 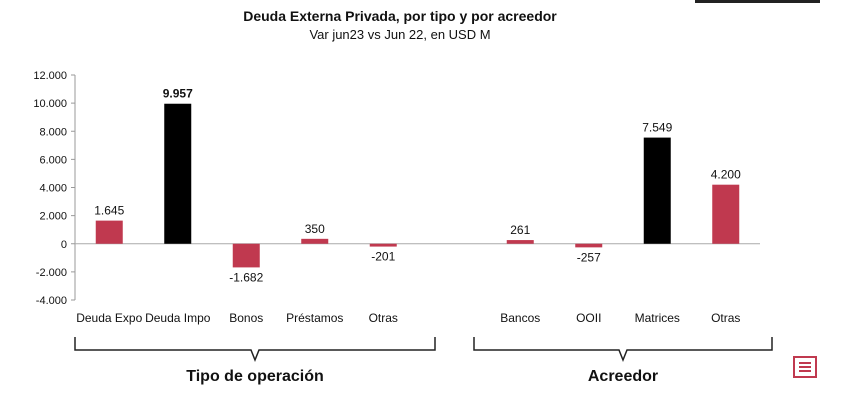 I want to click on y-tick-label: -2.000, so click(x=51, y=273).